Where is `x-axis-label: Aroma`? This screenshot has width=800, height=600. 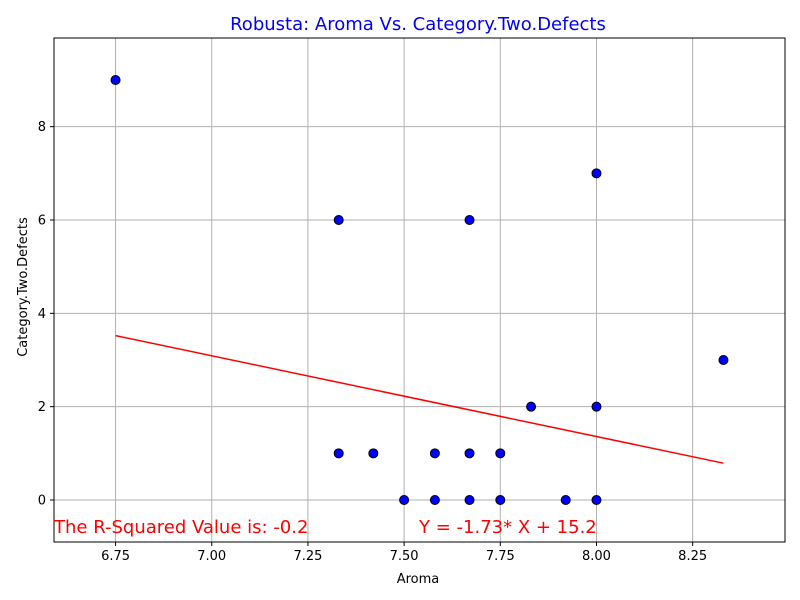
x-axis-label: Aroma is located at coordinates (418, 579).